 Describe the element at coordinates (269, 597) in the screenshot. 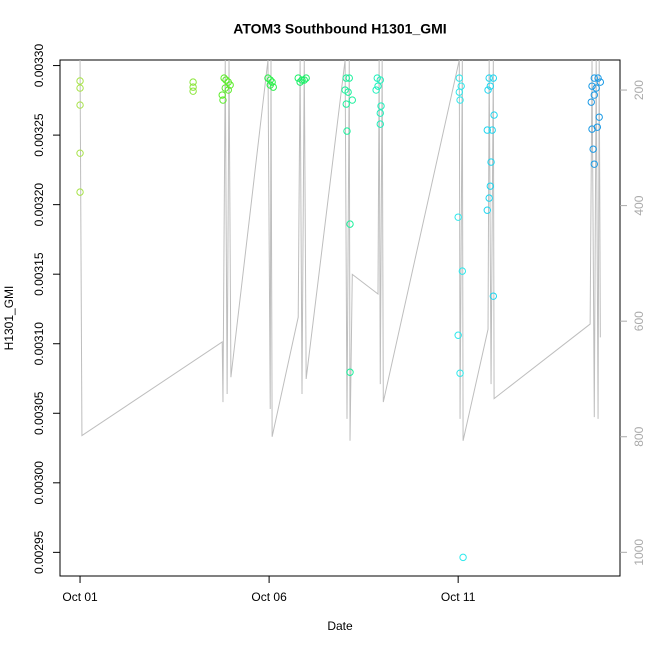

I see `x-tick-label: Oct 06` at that location.